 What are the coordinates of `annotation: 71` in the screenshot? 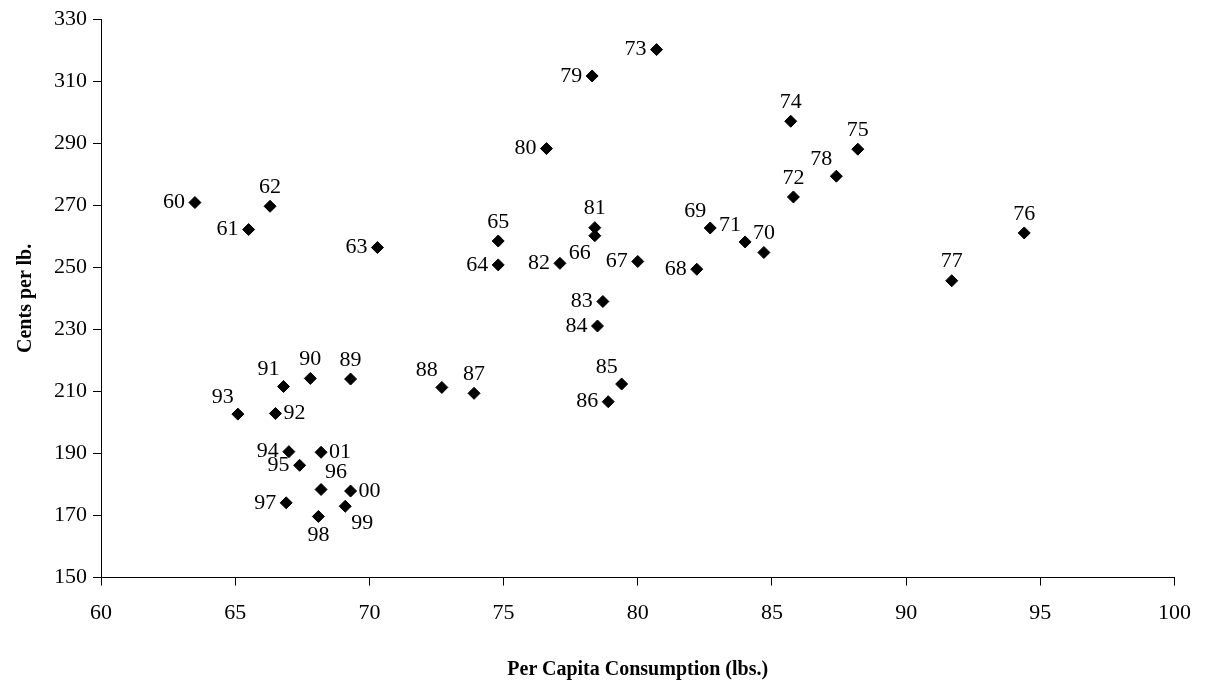 It's located at (730, 223).